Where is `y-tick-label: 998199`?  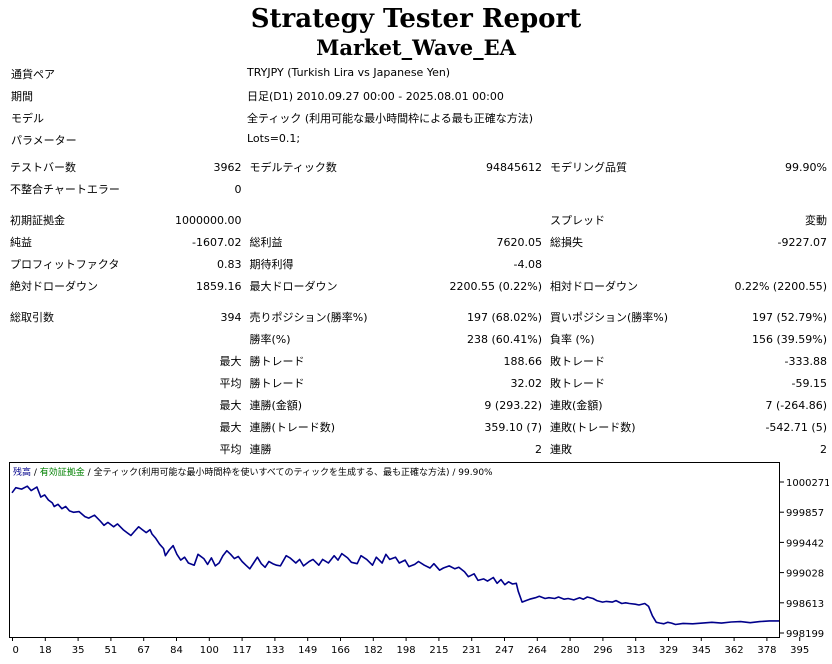
y-tick-label: 998199 is located at coordinates (805, 634).